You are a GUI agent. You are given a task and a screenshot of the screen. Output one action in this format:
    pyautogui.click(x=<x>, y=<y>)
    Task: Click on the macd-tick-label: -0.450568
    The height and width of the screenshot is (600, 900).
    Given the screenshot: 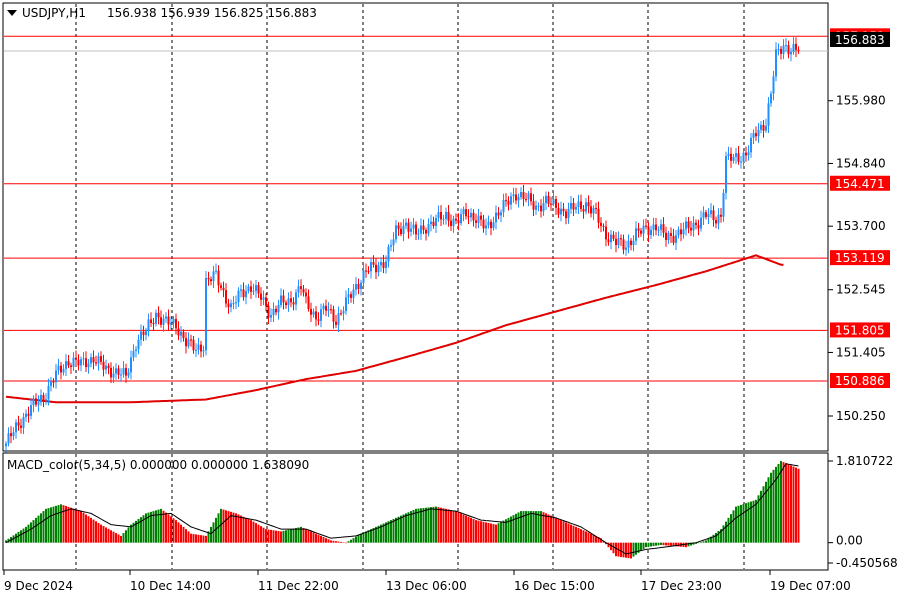 What is the action you would take?
    pyautogui.click(x=867, y=563)
    